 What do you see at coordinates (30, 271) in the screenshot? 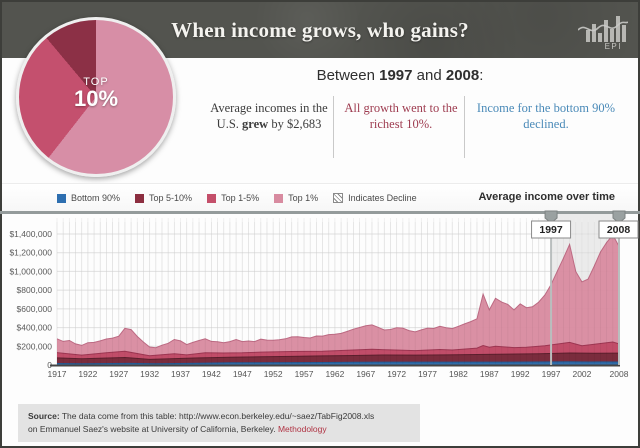
I see `y-axis-tick-label: $1,000,000` at bounding box center [30, 271].